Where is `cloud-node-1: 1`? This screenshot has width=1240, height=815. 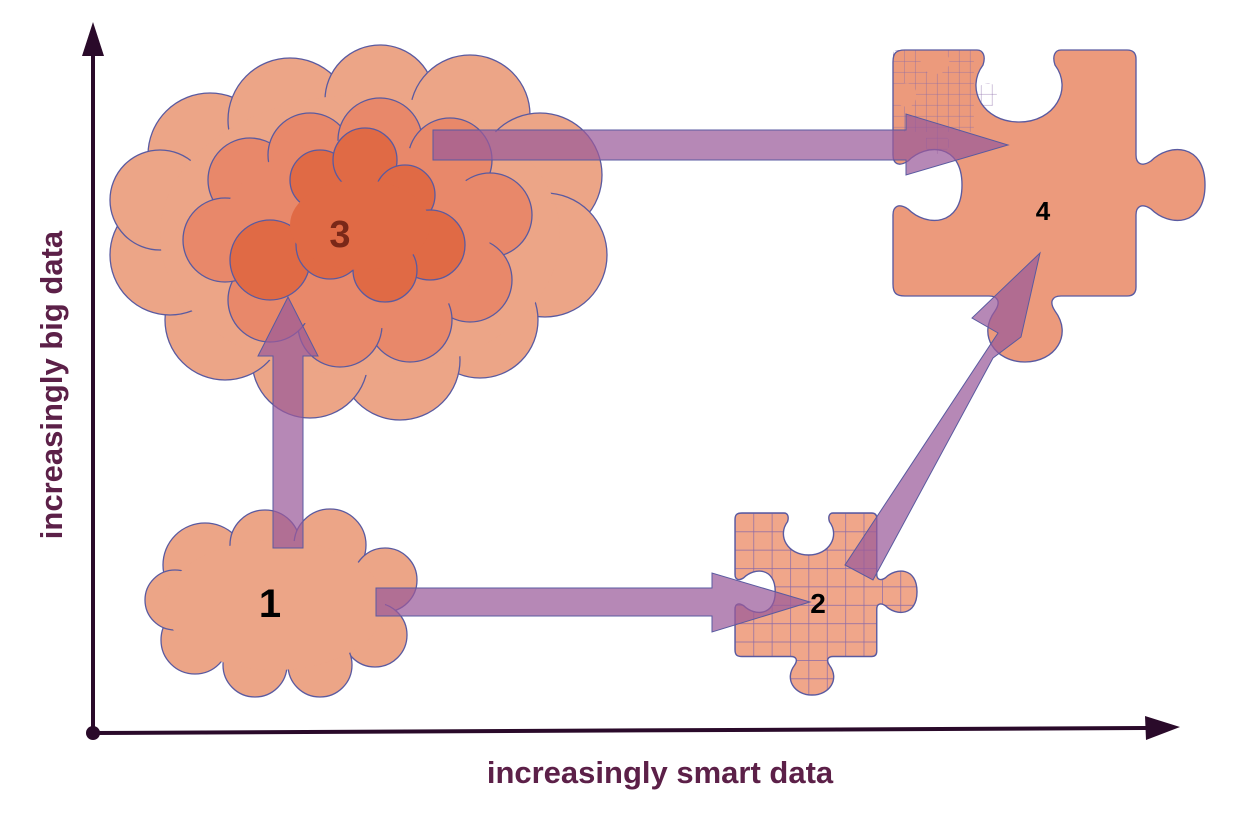
cloud-node-1: 1 is located at coordinates (281, 603).